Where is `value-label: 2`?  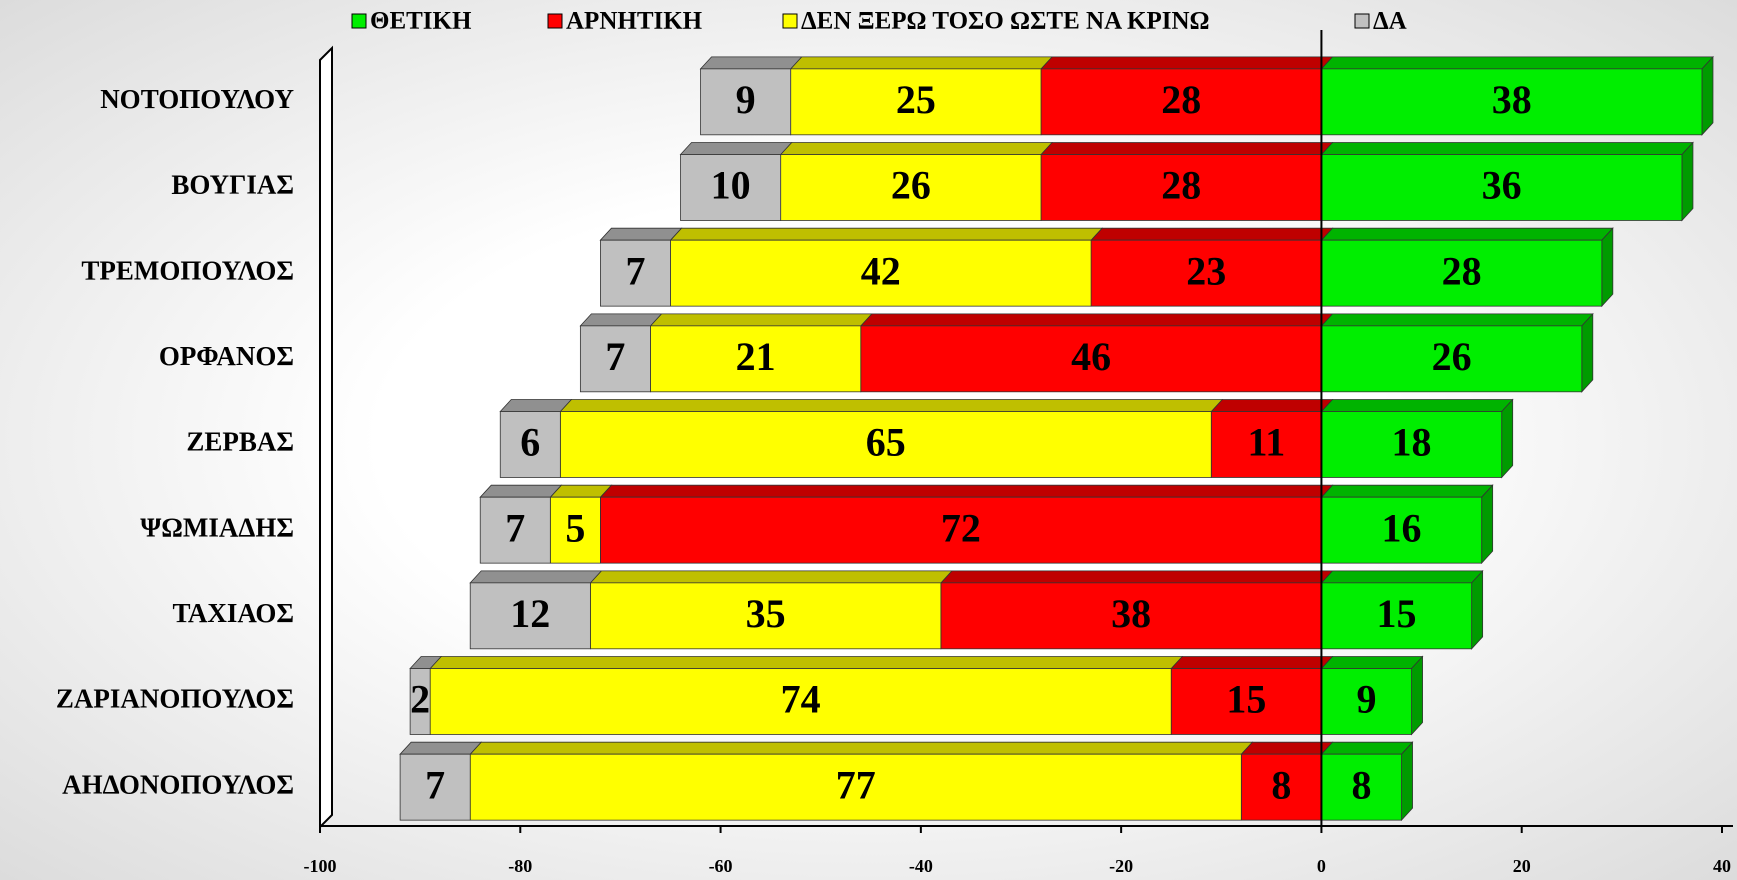
value-label: 2 is located at coordinates (420, 699).